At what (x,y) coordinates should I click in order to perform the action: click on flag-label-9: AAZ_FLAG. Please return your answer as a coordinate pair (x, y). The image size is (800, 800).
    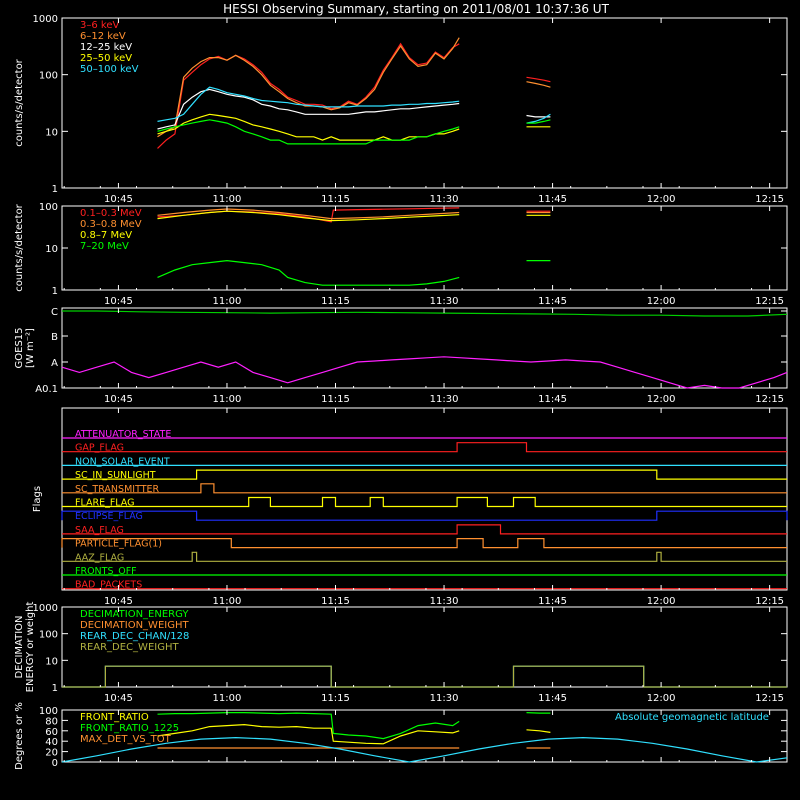
    Looking at the image, I should click on (99, 557).